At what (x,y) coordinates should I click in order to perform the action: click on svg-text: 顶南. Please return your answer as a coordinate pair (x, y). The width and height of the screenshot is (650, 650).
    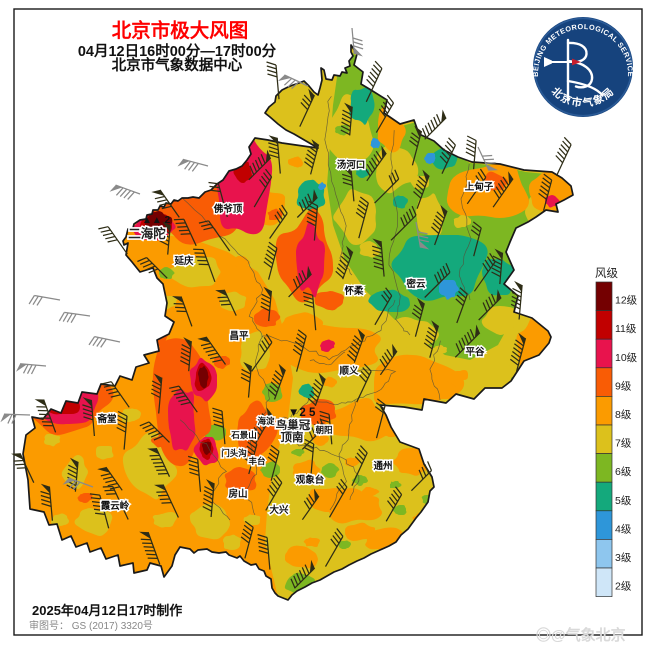
    Looking at the image, I should click on (292, 437).